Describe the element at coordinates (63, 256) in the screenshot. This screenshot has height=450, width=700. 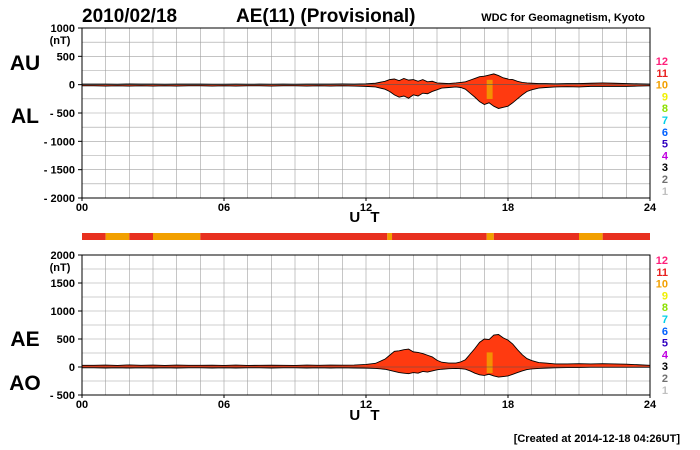
I see `y-tick-label: 2000` at that location.